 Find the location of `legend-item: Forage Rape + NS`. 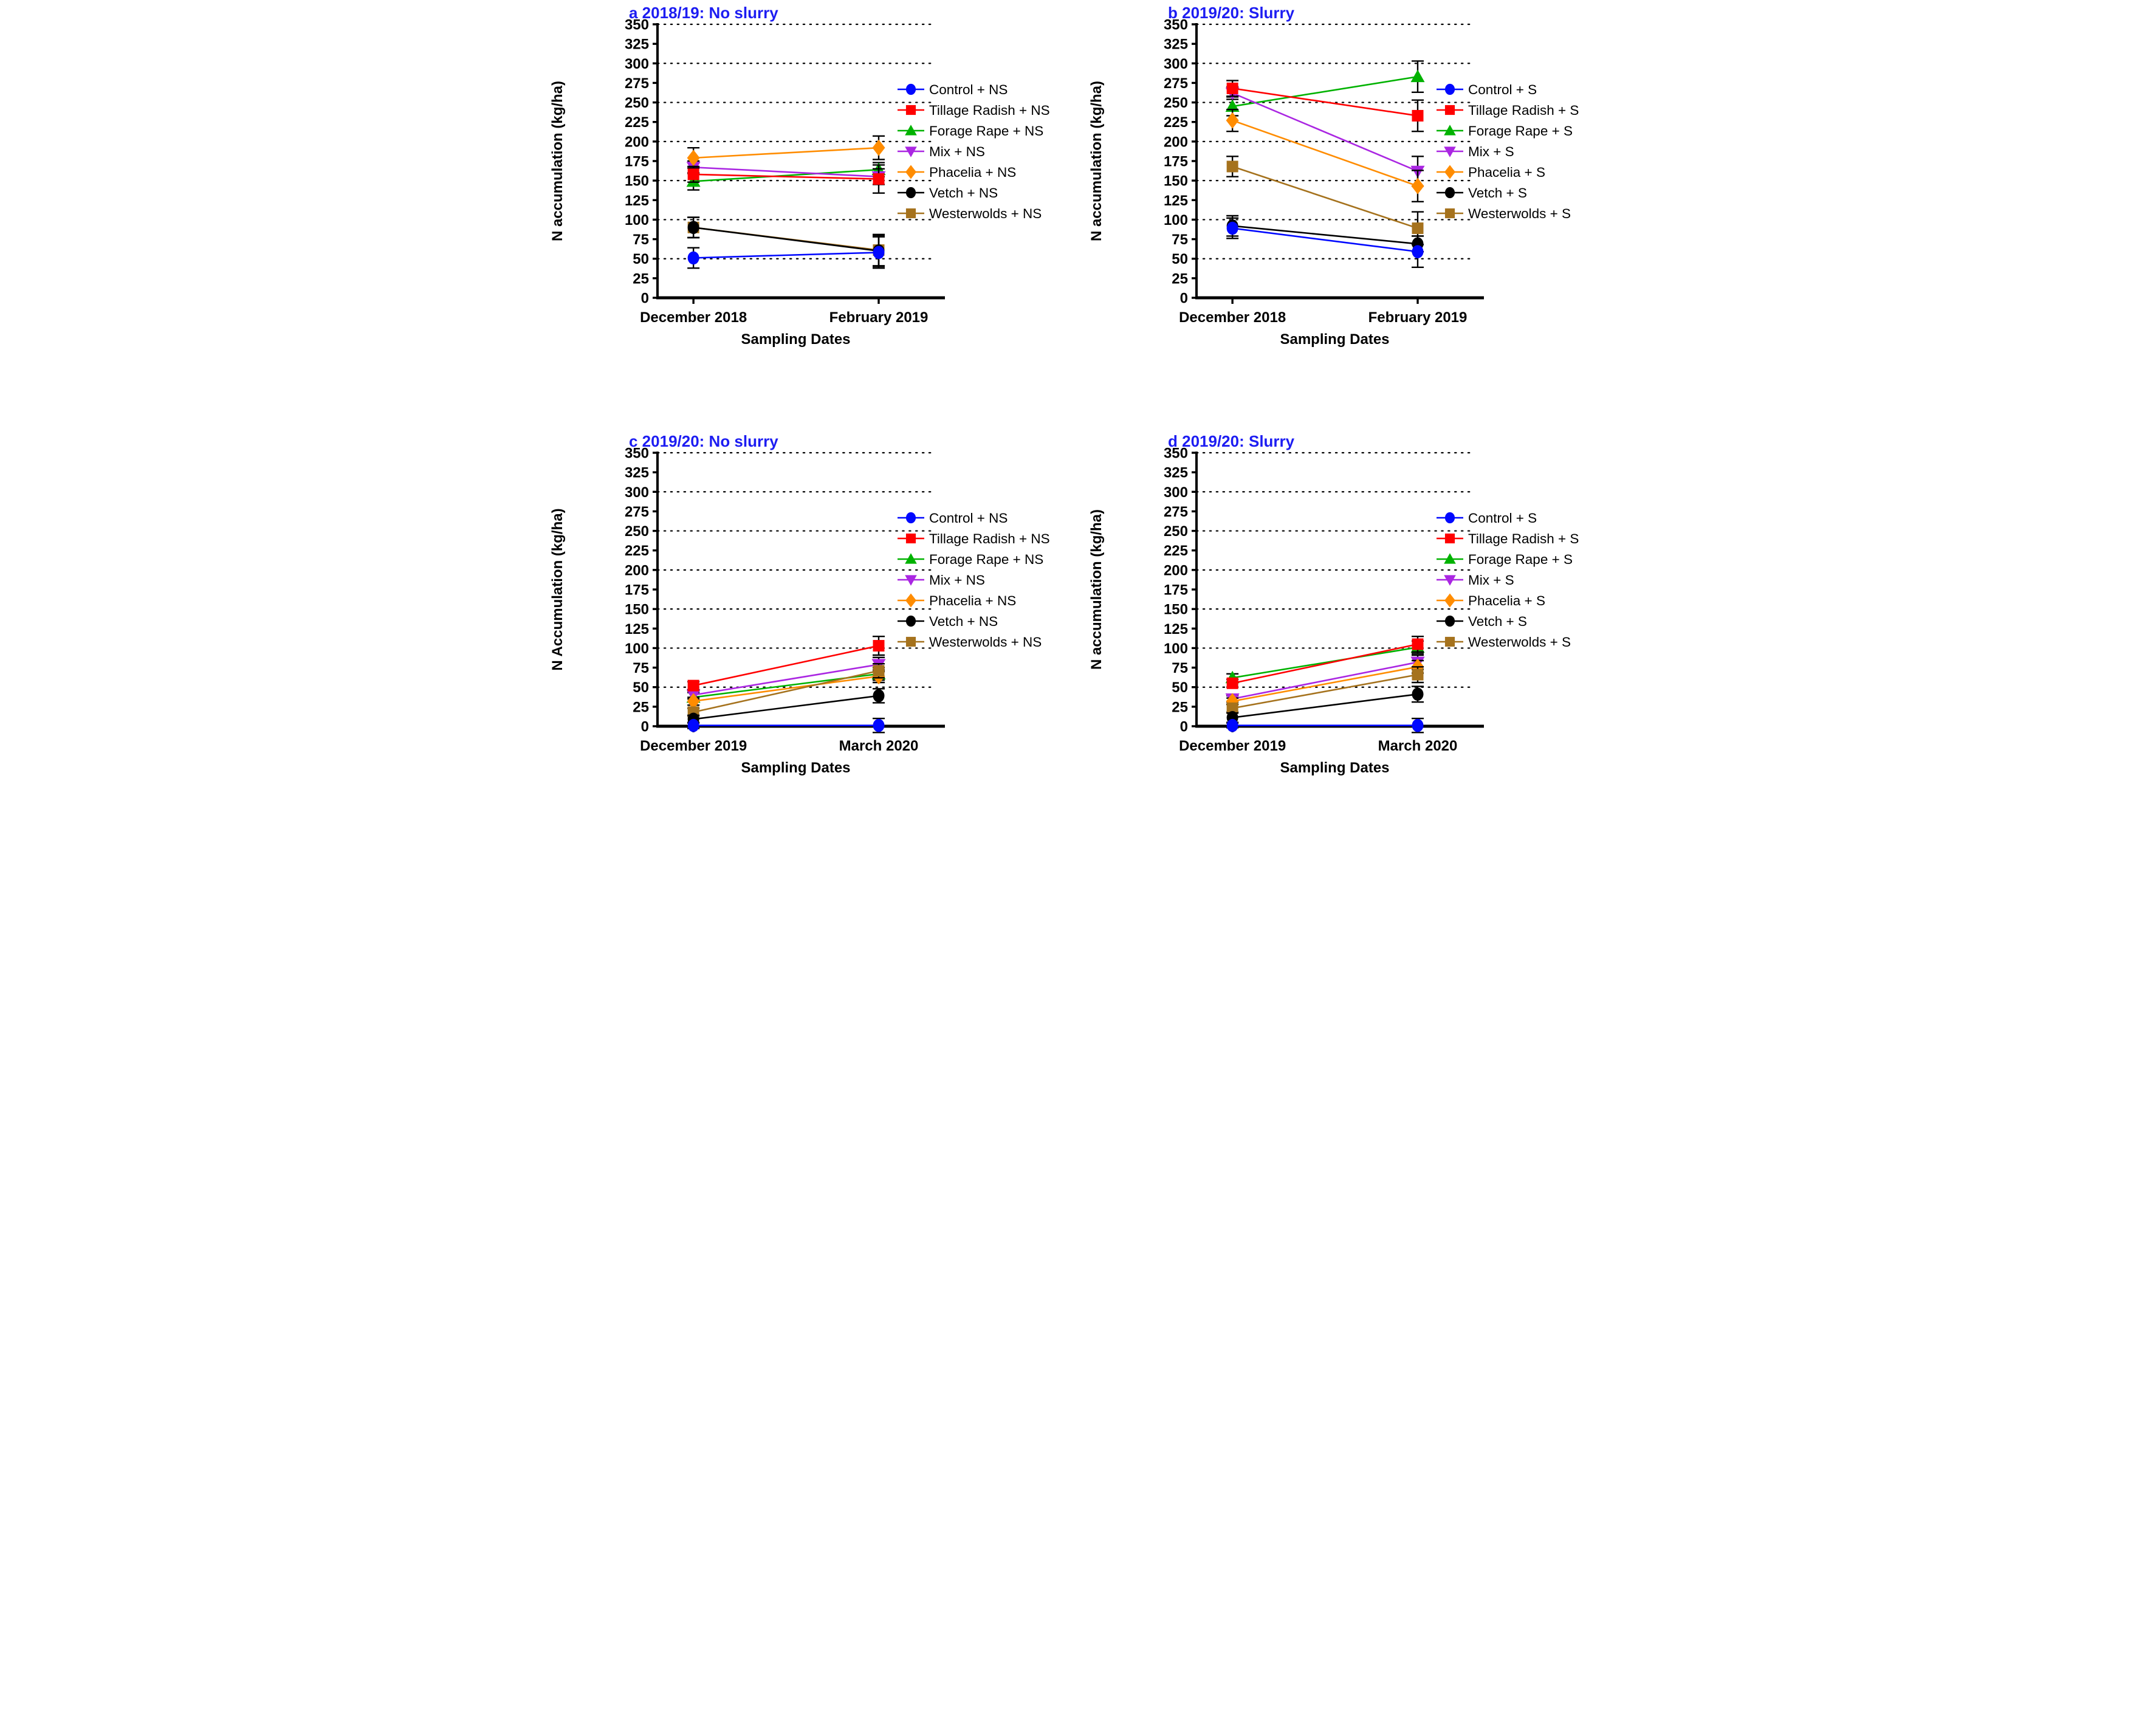

legend-item: Forage Rape + NS is located at coordinates (970, 559).